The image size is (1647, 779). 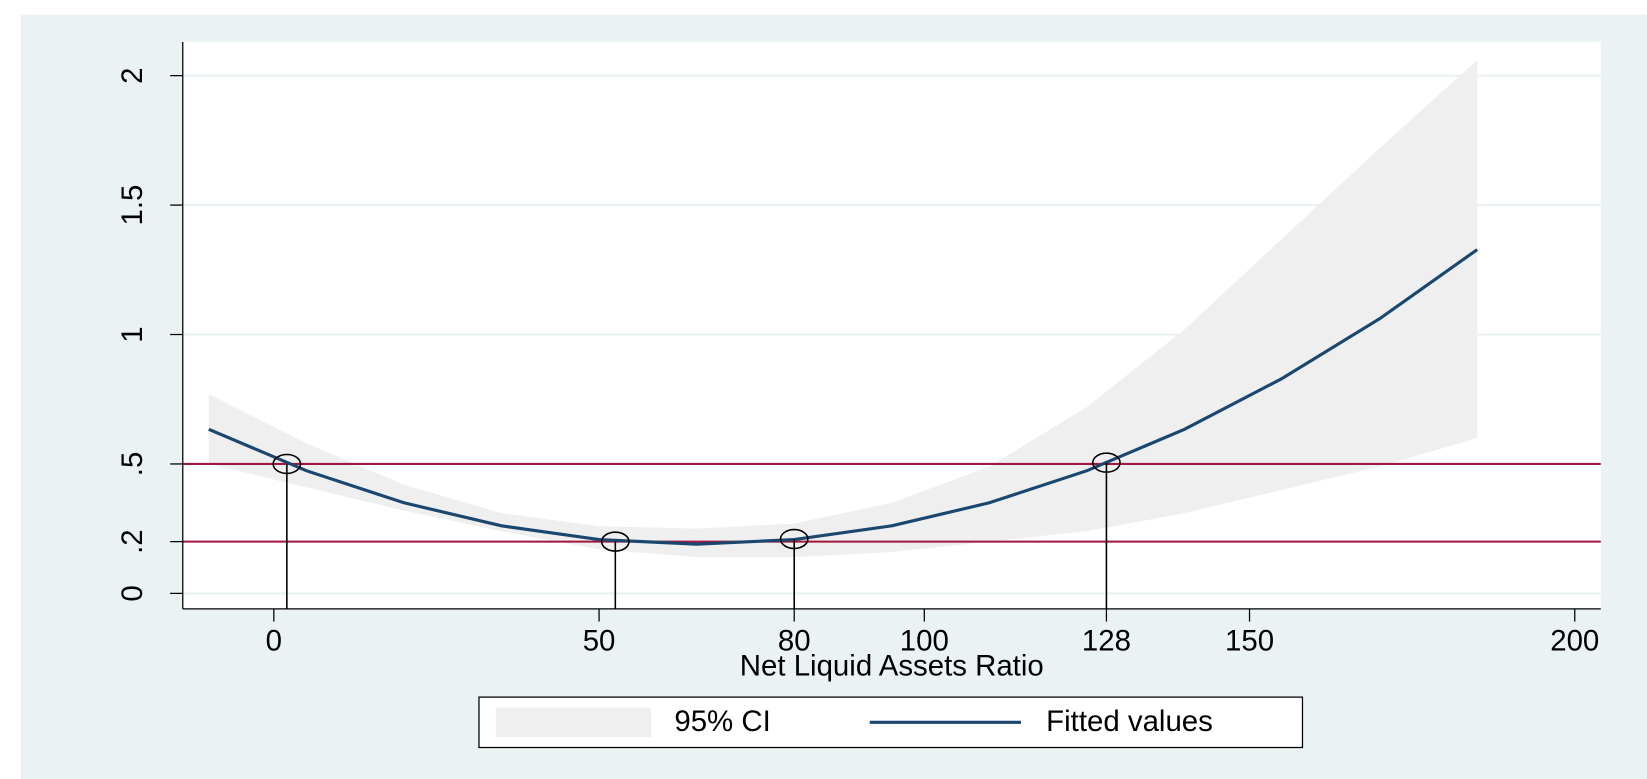 I want to click on legend-swatch, so click(x=573, y=722).